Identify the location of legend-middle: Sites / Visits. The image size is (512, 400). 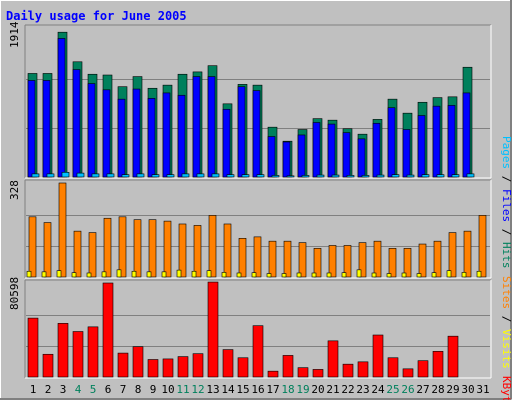
(506, 322).